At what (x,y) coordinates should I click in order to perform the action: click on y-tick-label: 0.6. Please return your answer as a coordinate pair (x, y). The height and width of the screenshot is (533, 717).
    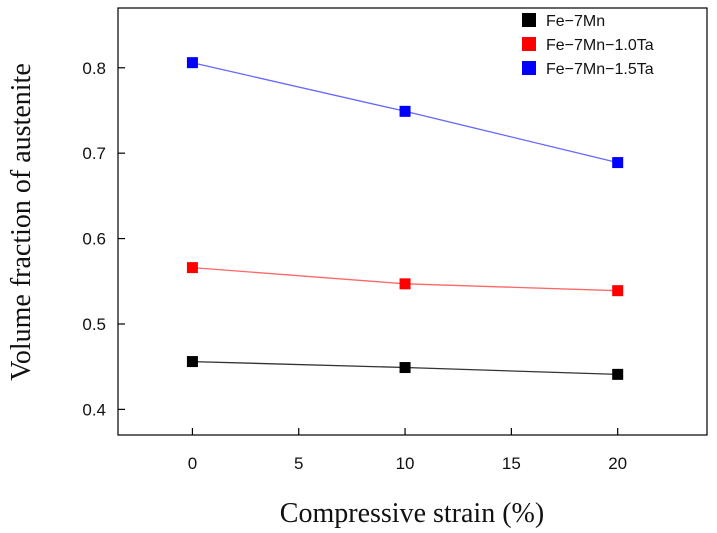
    Looking at the image, I should click on (94, 239).